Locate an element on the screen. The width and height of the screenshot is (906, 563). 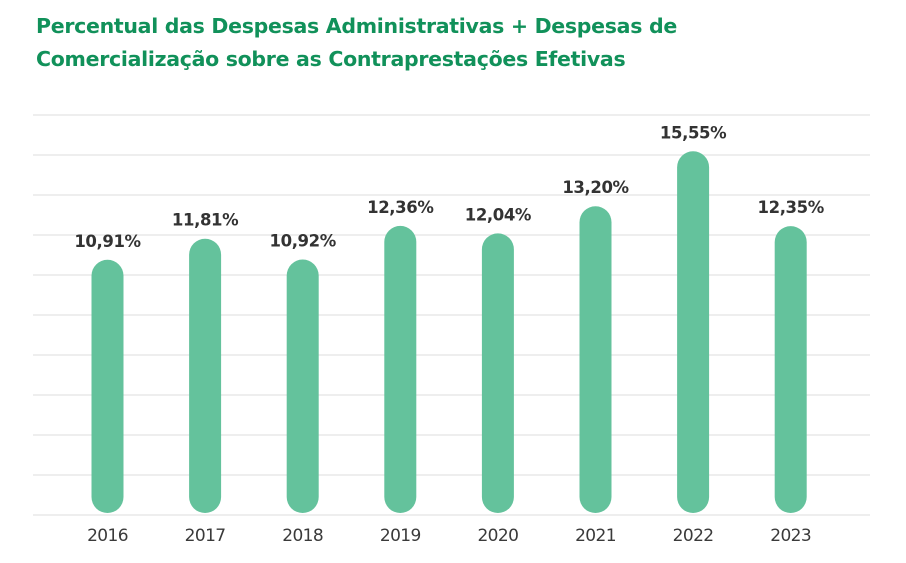
value-label-2021: 13,20% is located at coordinates (595, 187).